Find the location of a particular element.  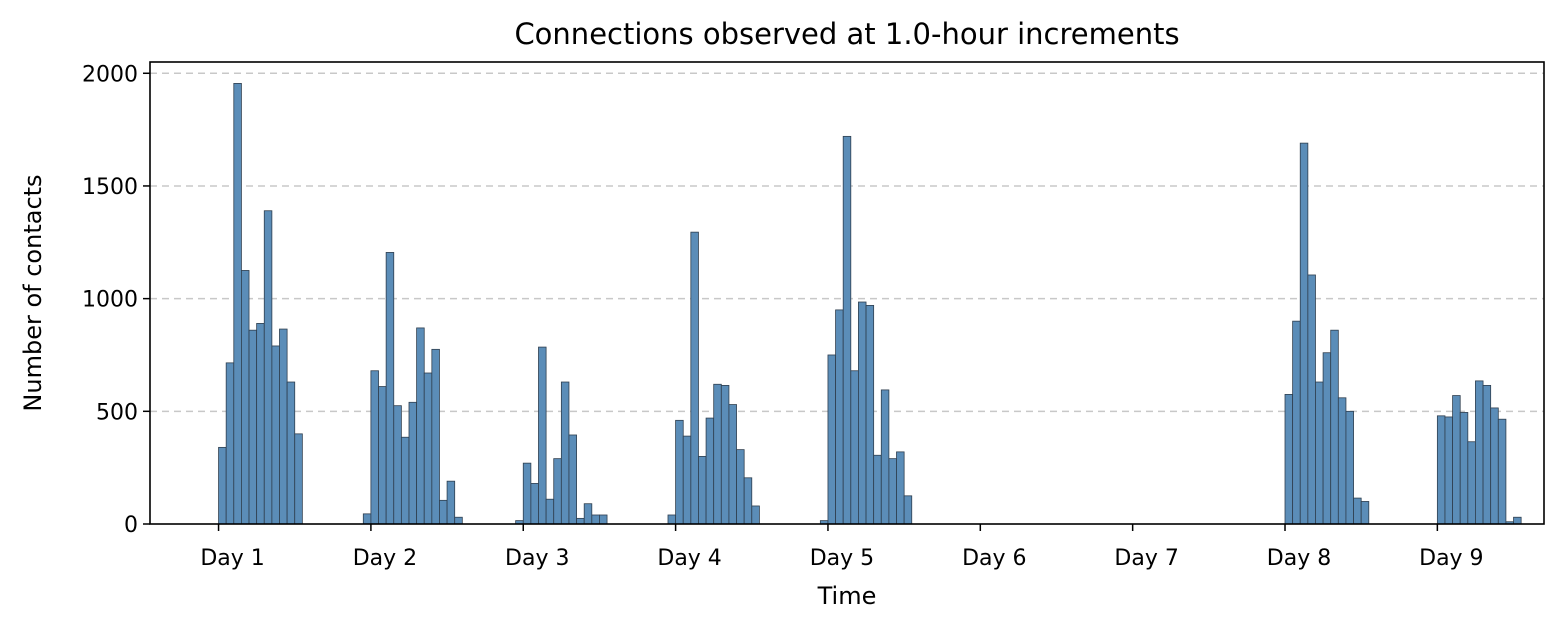

x-tick-label: Day 6 is located at coordinates (994, 558).